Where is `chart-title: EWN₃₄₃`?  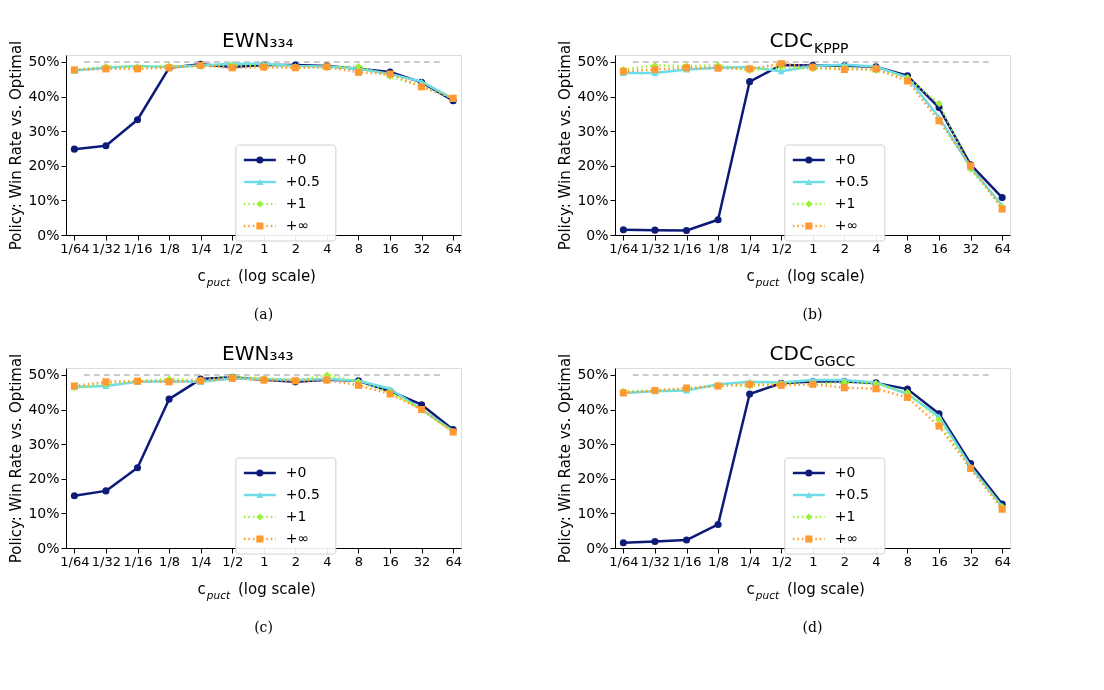 chart-title: EWN₃₄₃ is located at coordinates (258, 353).